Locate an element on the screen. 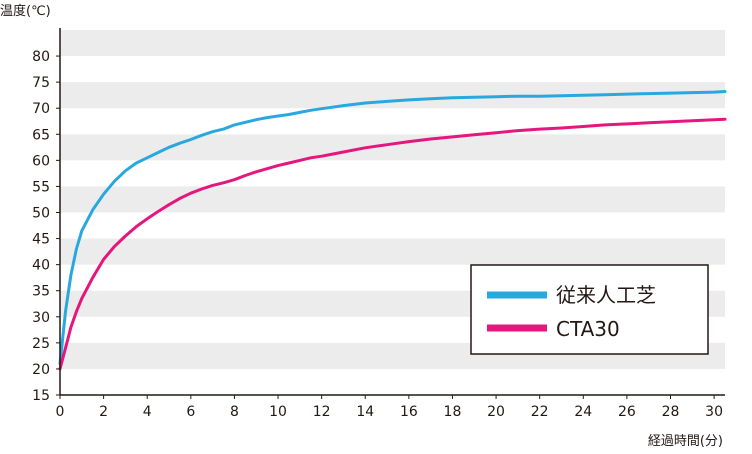  y-tick-label: 45 is located at coordinates (41, 240).